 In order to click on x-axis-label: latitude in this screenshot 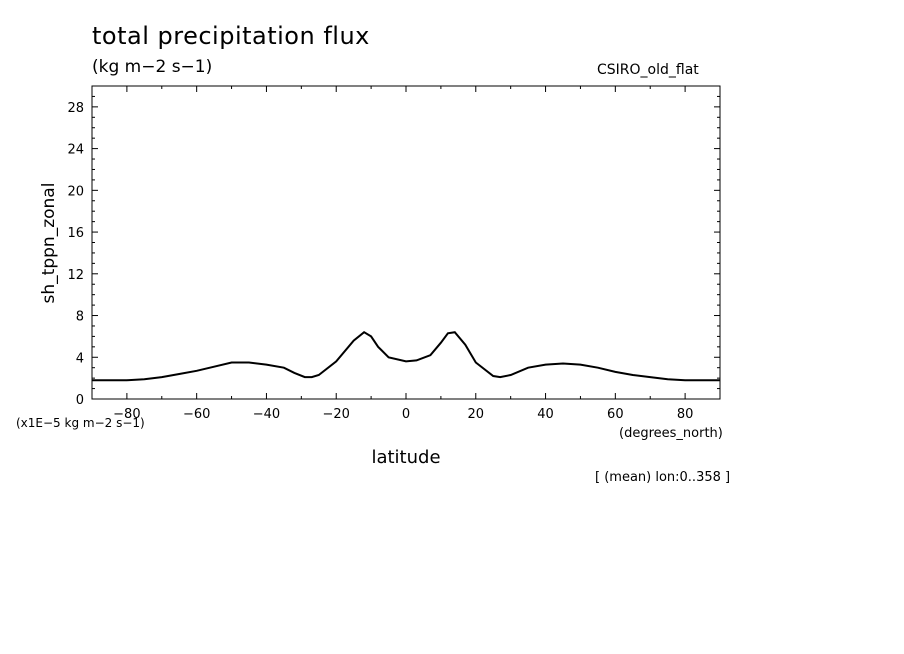, I will do `click(406, 457)`.